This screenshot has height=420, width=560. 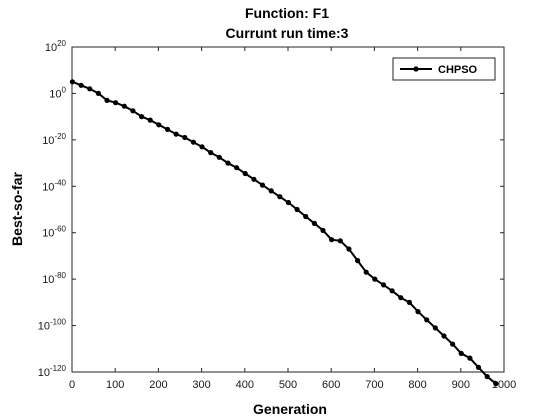 I want to click on legend-box, so click(x=444, y=69).